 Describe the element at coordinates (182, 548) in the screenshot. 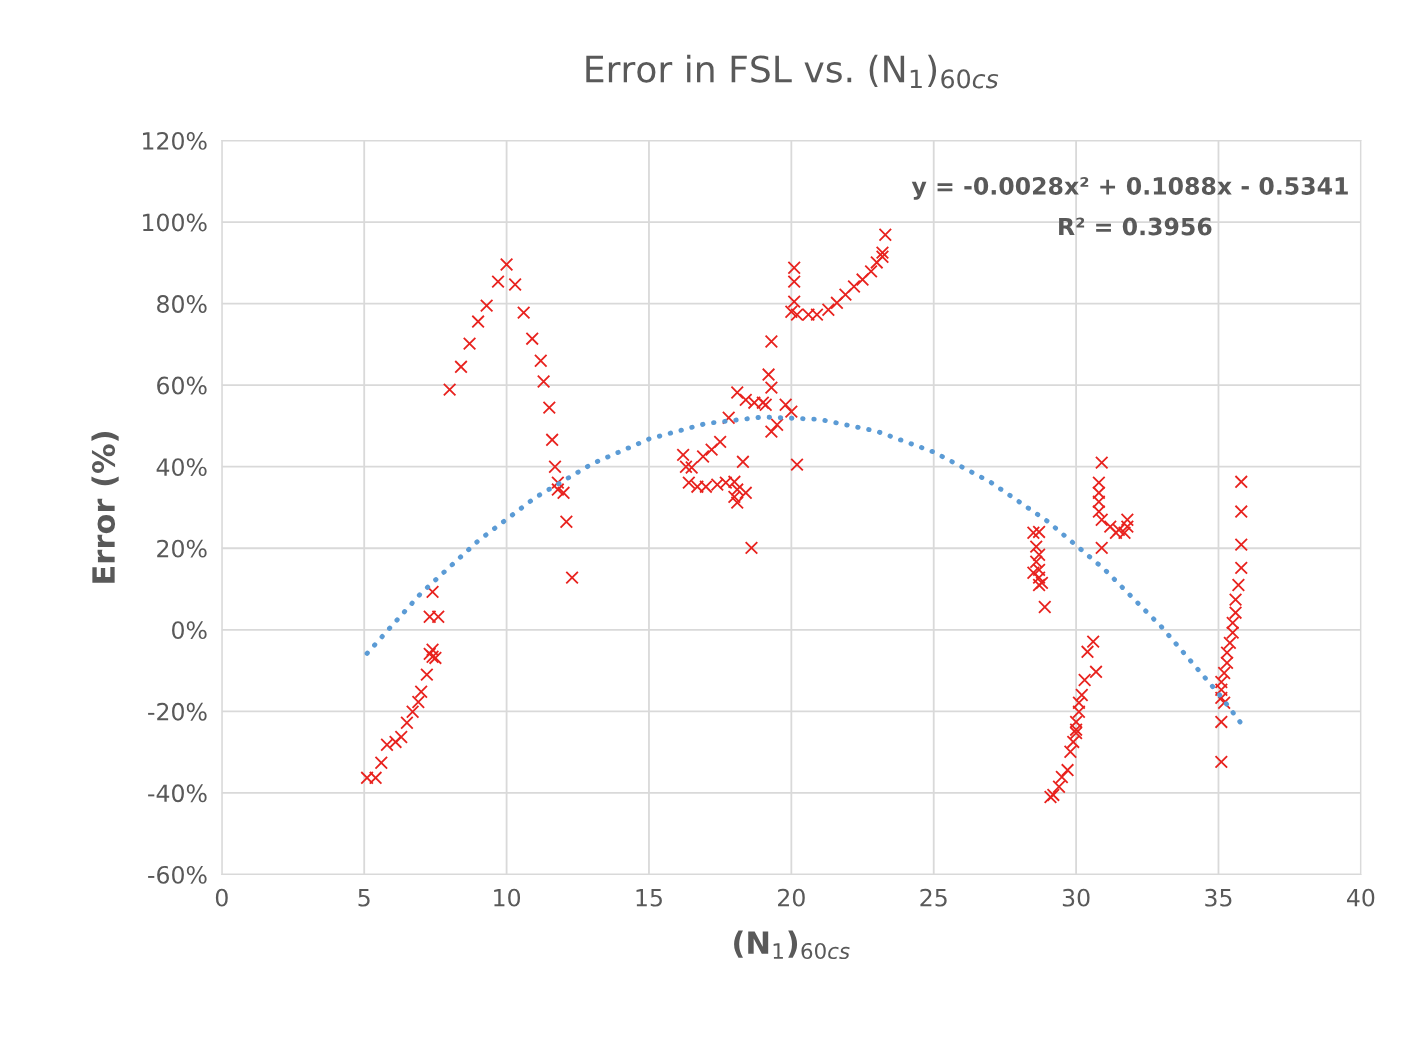

I see `y-tick-label: 20%` at that location.